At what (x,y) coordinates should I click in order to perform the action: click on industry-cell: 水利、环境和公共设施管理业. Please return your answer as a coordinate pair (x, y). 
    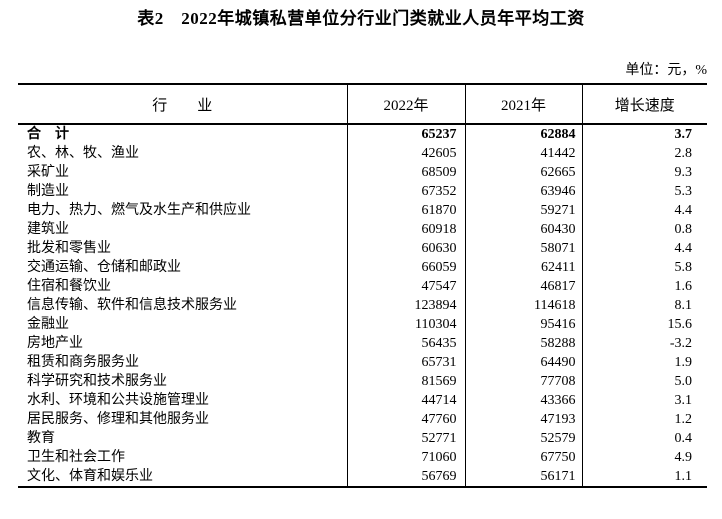
    Looking at the image, I should click on (183, 400).